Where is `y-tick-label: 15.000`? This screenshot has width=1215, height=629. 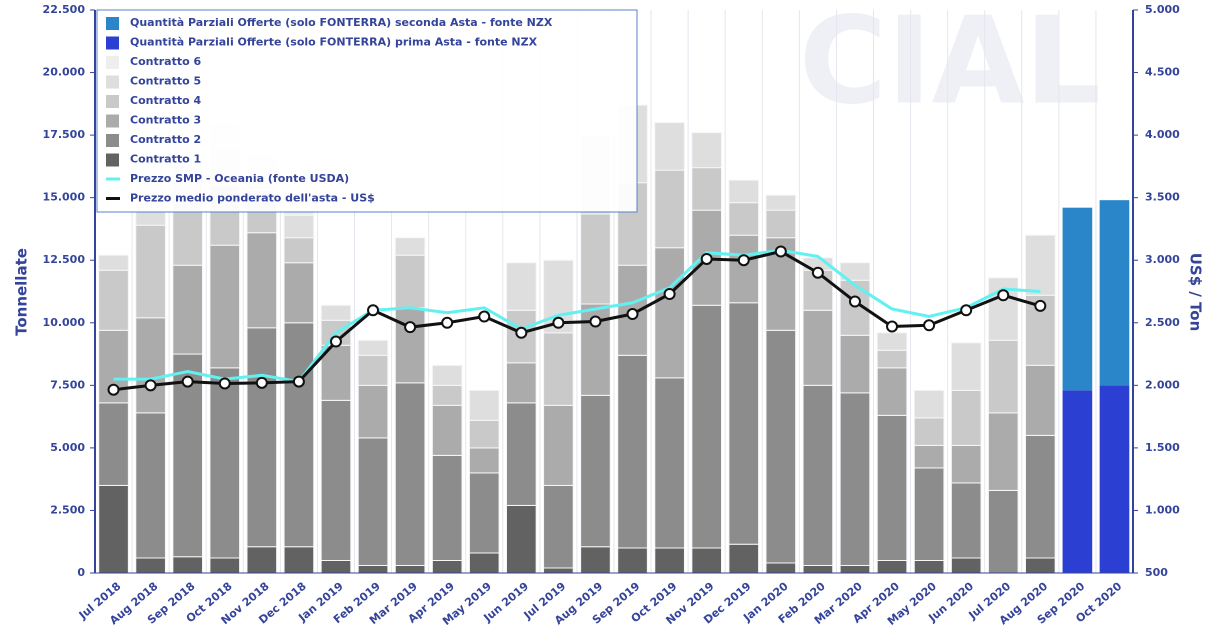
y-tick-label: 15.000 is located at coordinates (64, 197).